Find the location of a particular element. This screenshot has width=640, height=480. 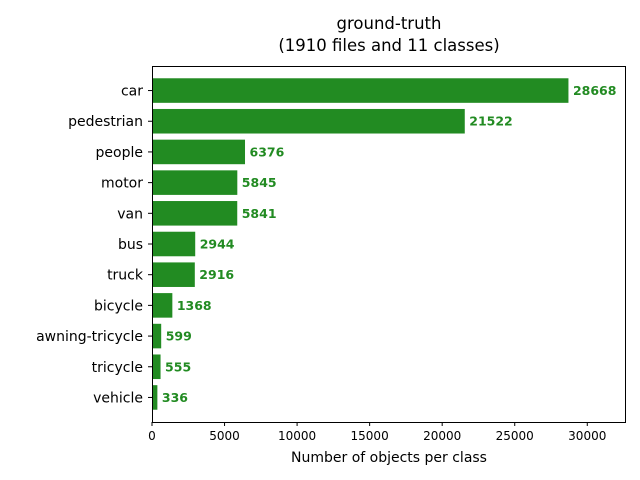

category-label-awning-tricycle: awning-tricycle is located at coordinates (89, 337).